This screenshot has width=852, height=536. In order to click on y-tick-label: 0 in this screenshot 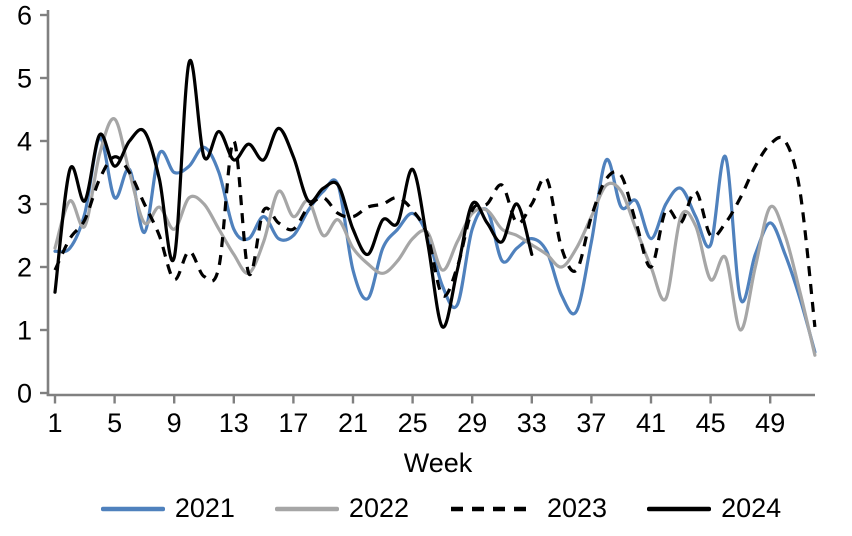, I will do `click(24, 394)`.